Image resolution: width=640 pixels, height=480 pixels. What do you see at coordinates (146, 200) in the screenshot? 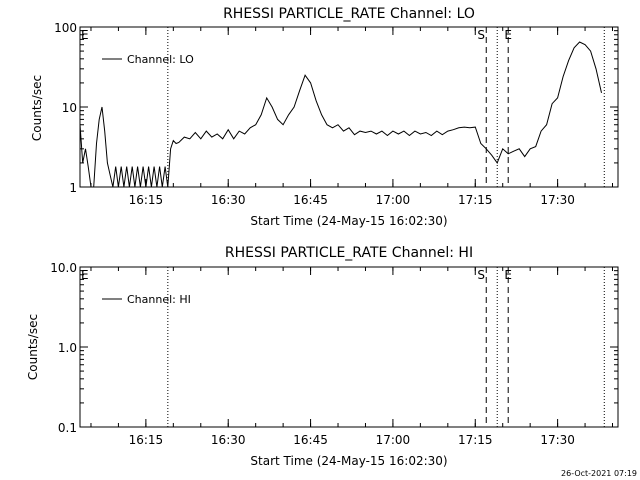
I see `lo-x-tick-label: 16:15` at bounding box center [146, 200].